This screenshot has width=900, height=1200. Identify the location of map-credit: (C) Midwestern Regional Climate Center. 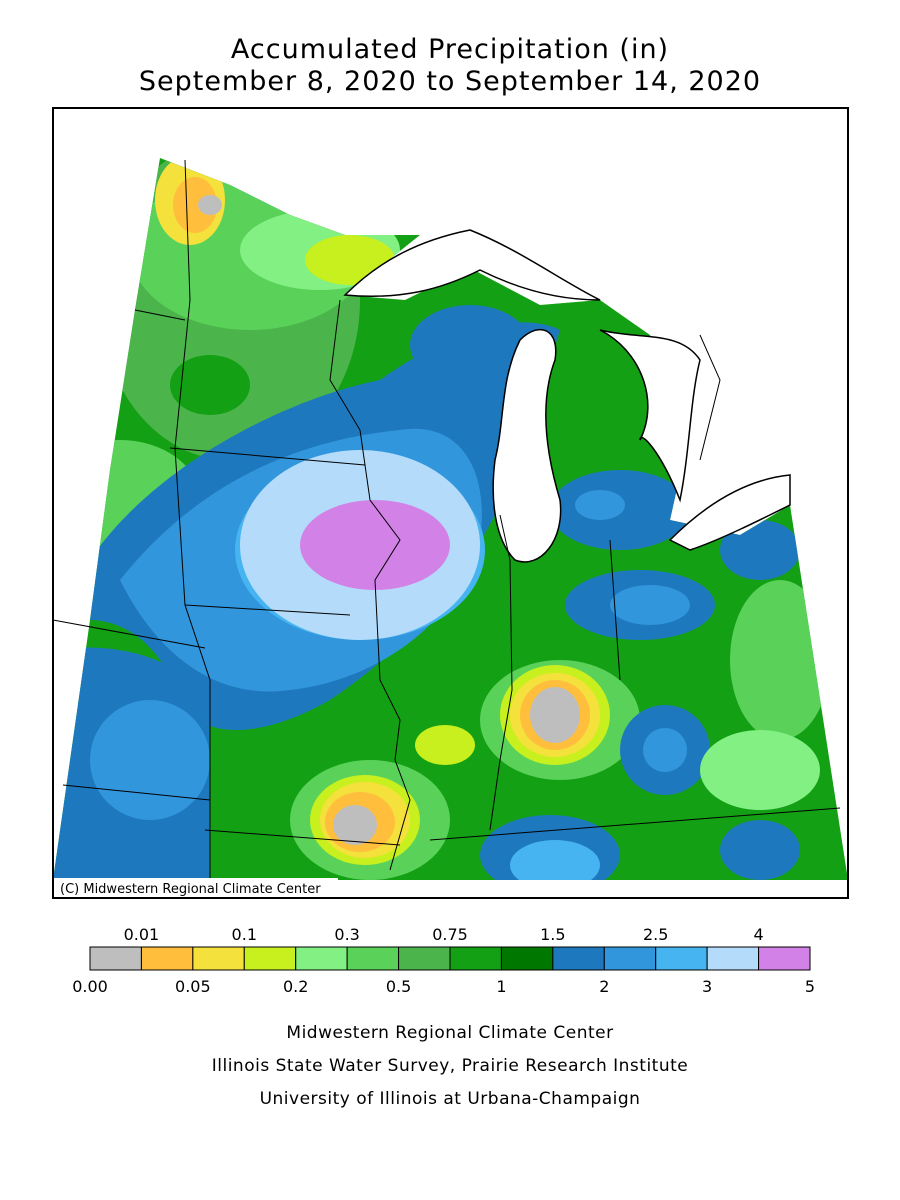
(190, 889).